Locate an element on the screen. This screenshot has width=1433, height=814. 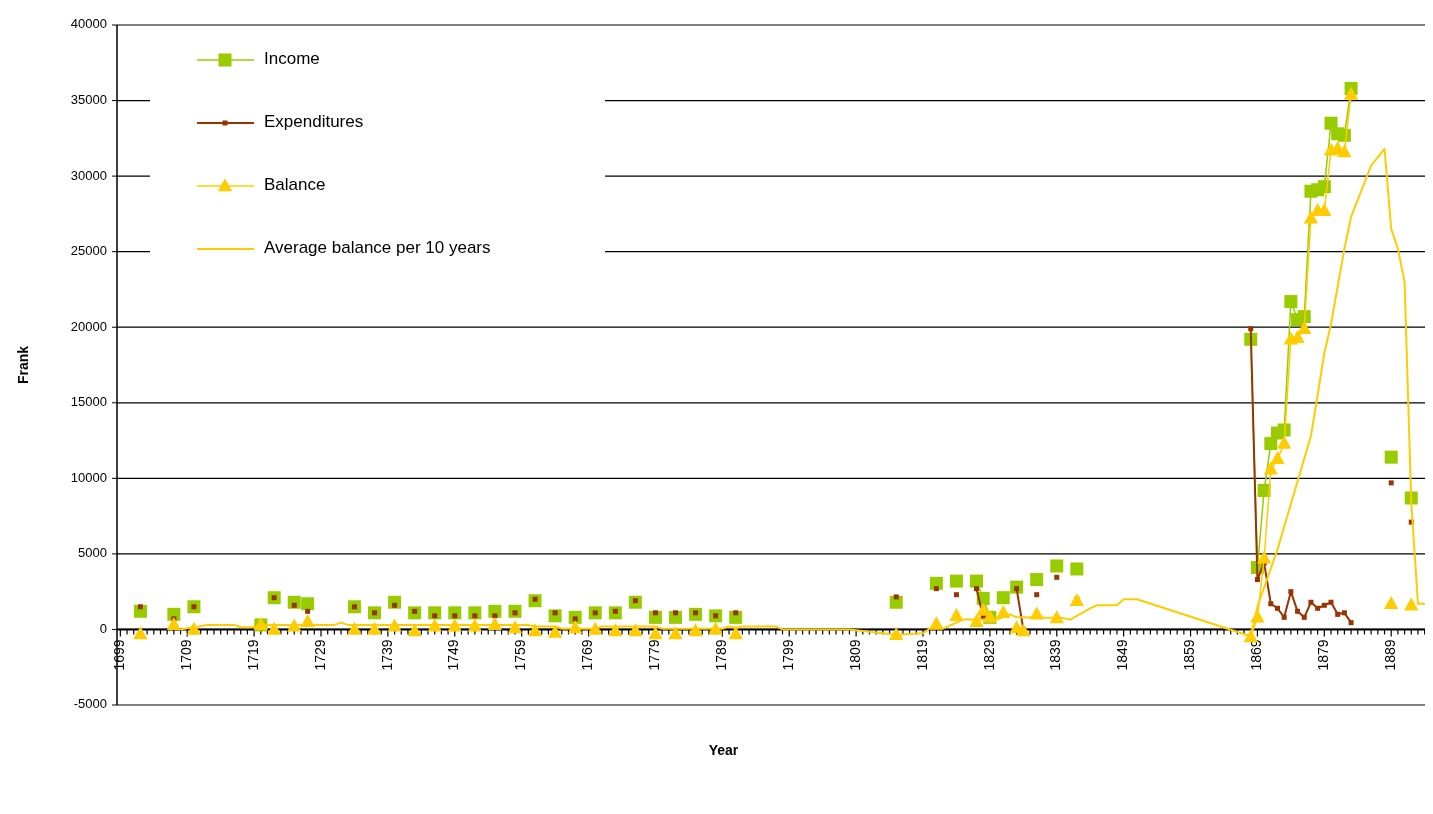
x-tick-label: 1699 is located at coordinates (119, 655).